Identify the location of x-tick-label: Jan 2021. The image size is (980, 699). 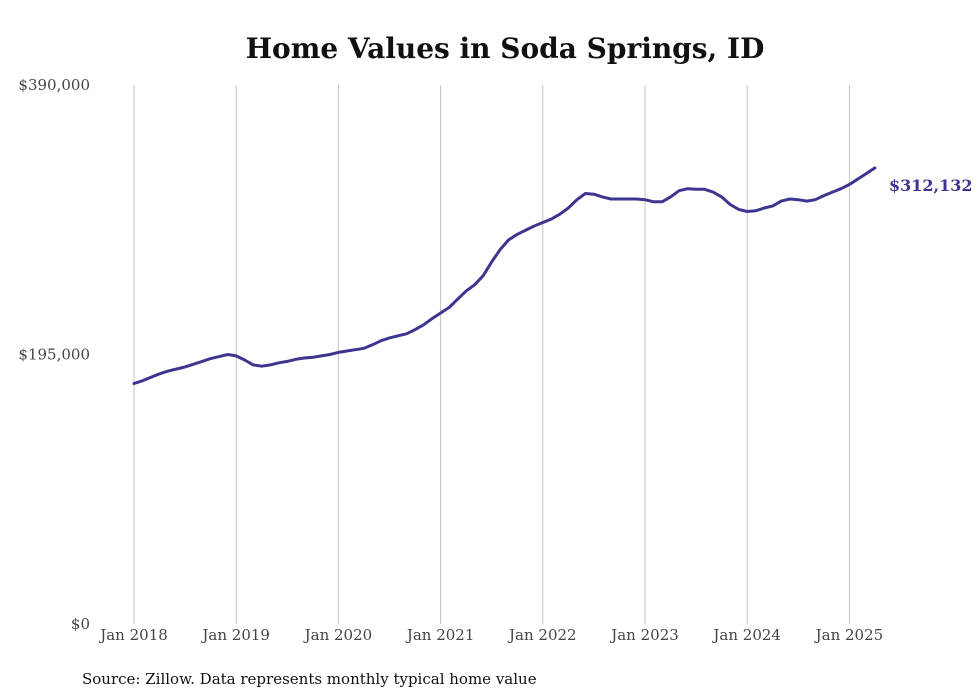
(440, 635).